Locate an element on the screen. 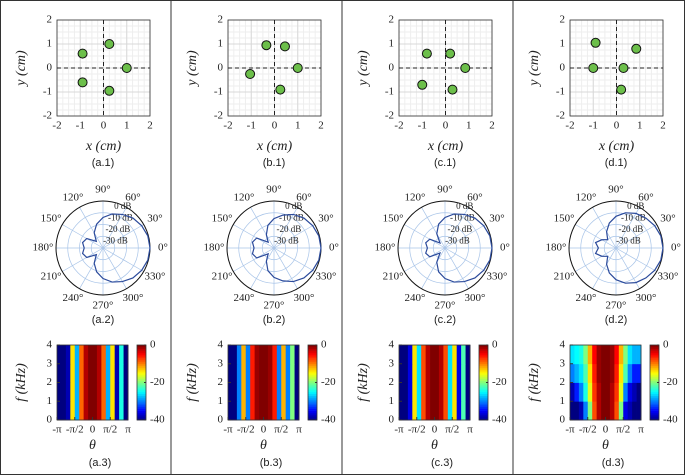  x-tick-label: π/2 is located at coordinates (623, 430).